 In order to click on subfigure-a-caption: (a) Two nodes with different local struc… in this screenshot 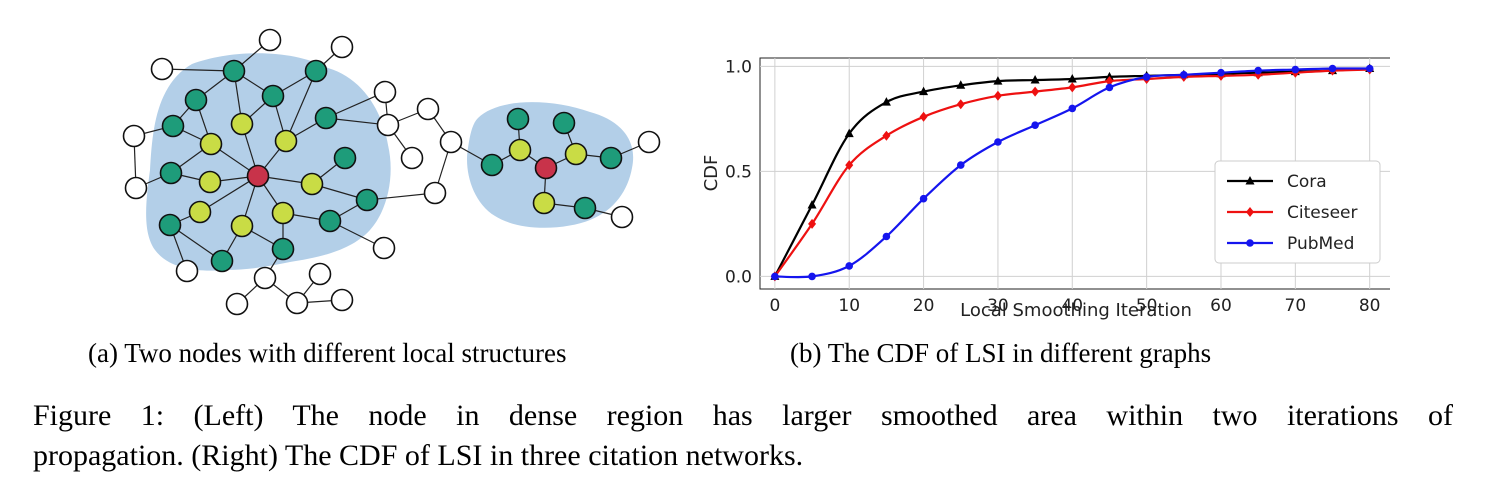, I will do `click(327, 353)`.